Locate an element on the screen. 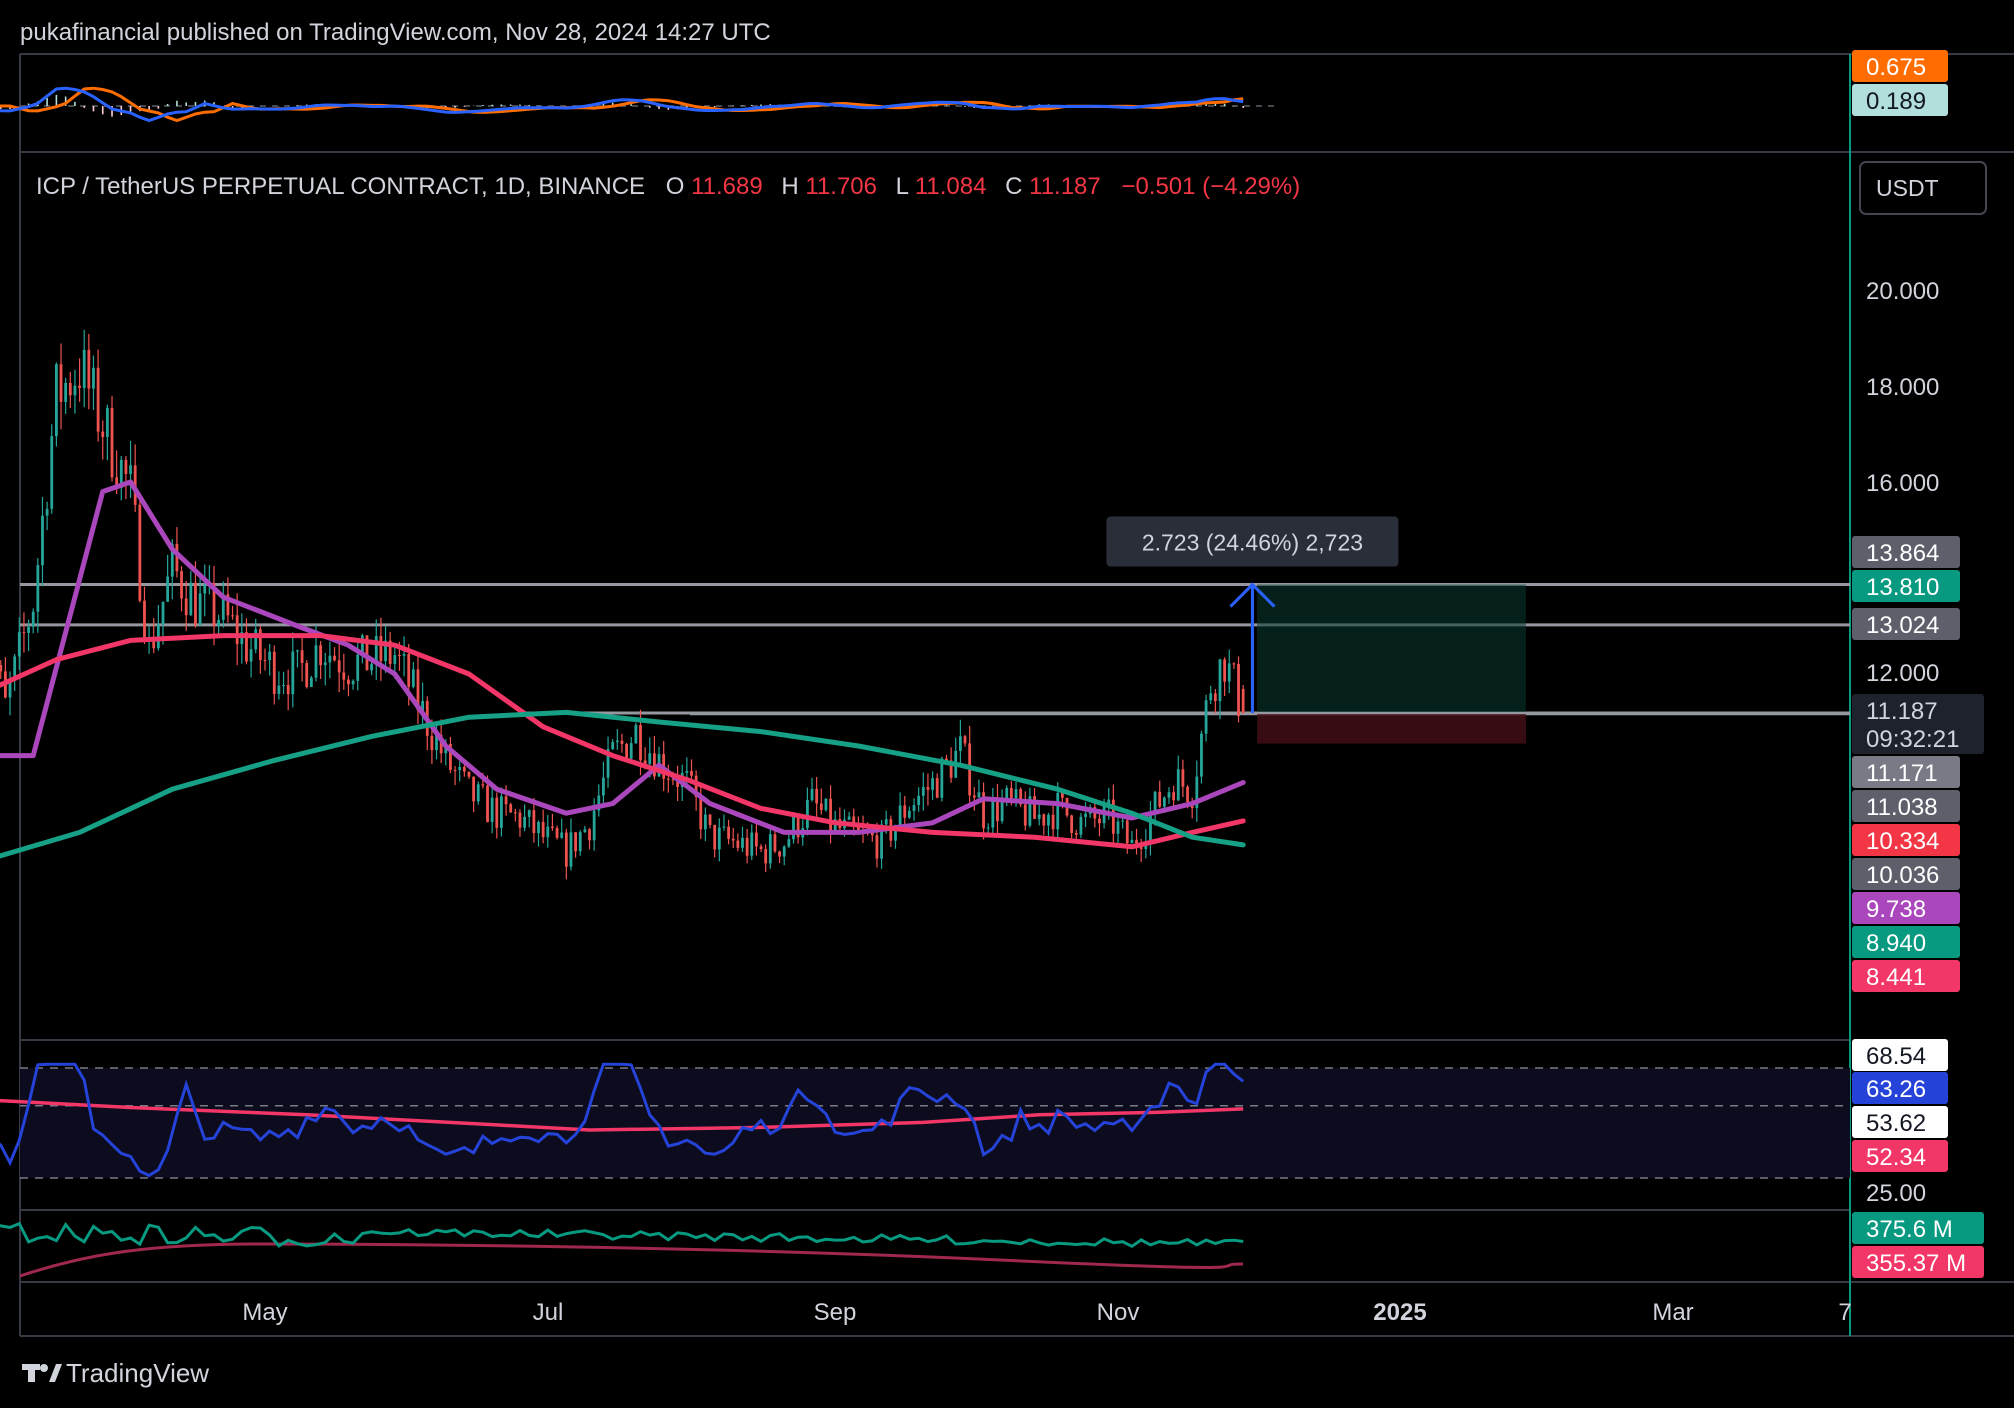  volume-panel is located at coordinates (622, 1249).